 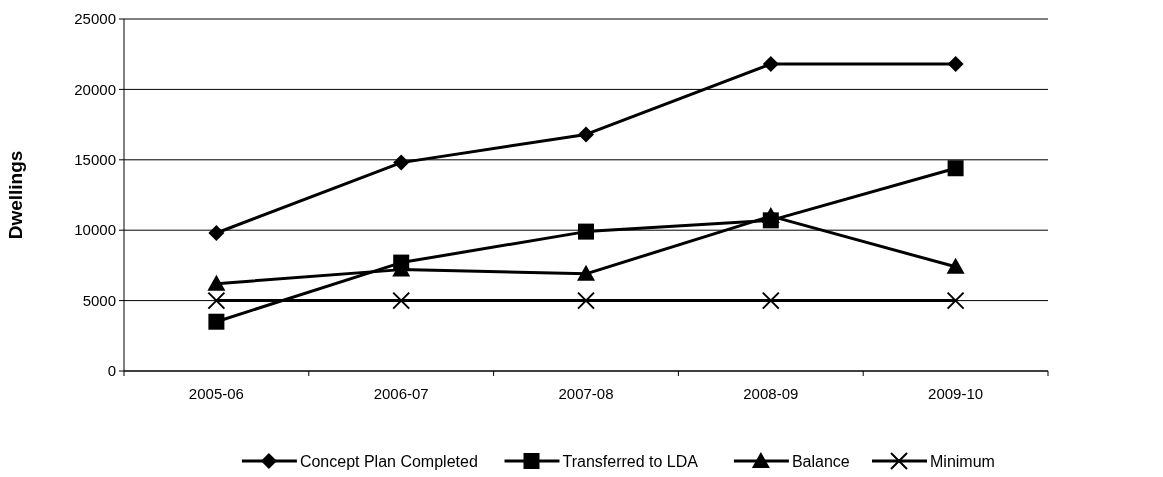 I want to click on legend-label: Balance, so click(x=820, y=461).